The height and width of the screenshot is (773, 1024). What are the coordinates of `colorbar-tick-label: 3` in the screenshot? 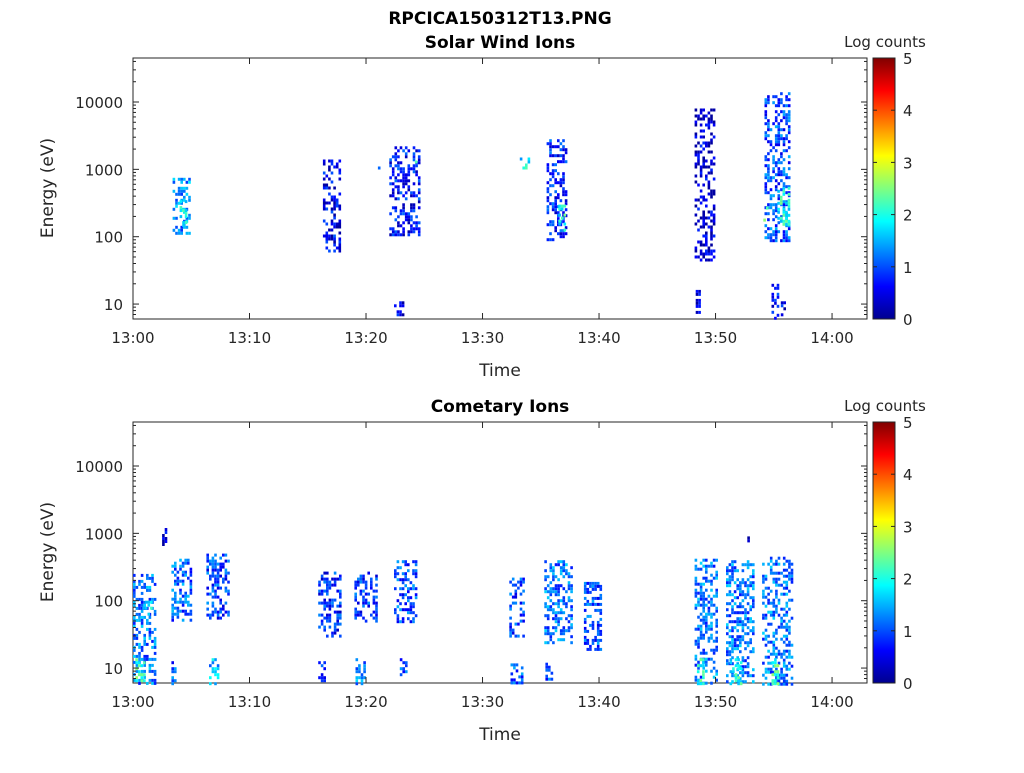 It's located at (908, 527).